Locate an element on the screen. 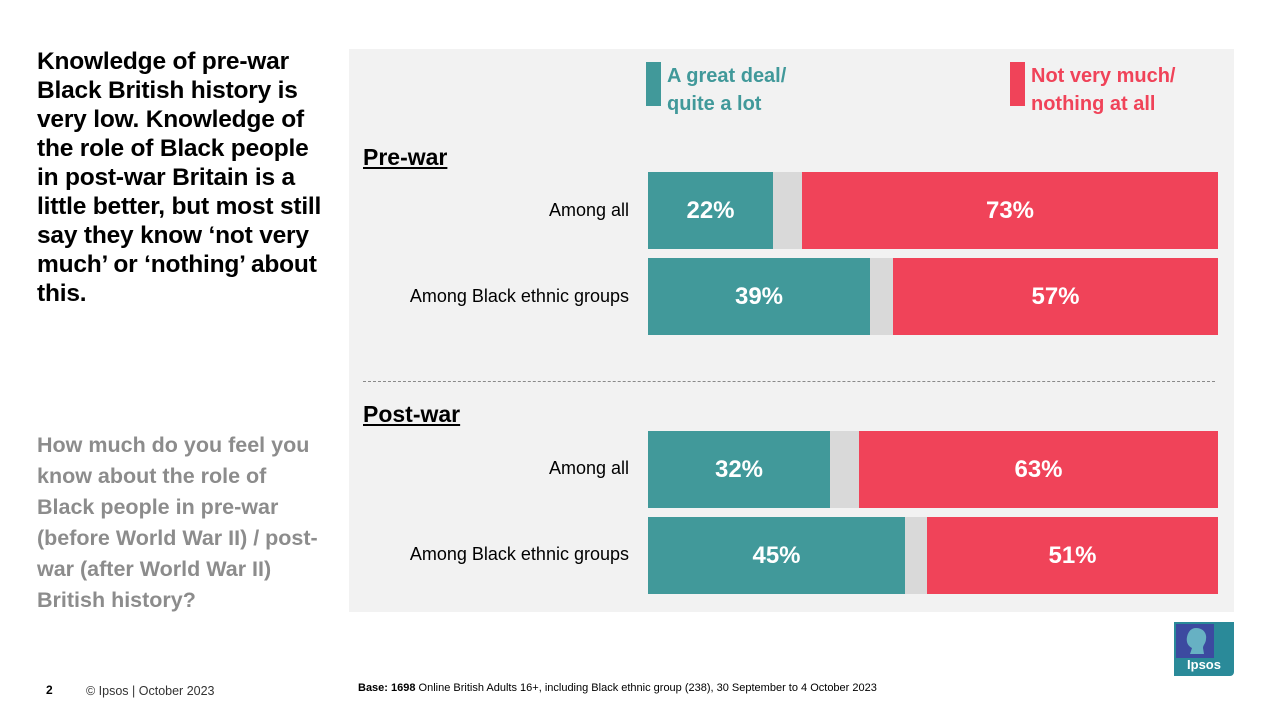  copyright: © Ipsos | October 2023 is located at coordinates (150, 691).